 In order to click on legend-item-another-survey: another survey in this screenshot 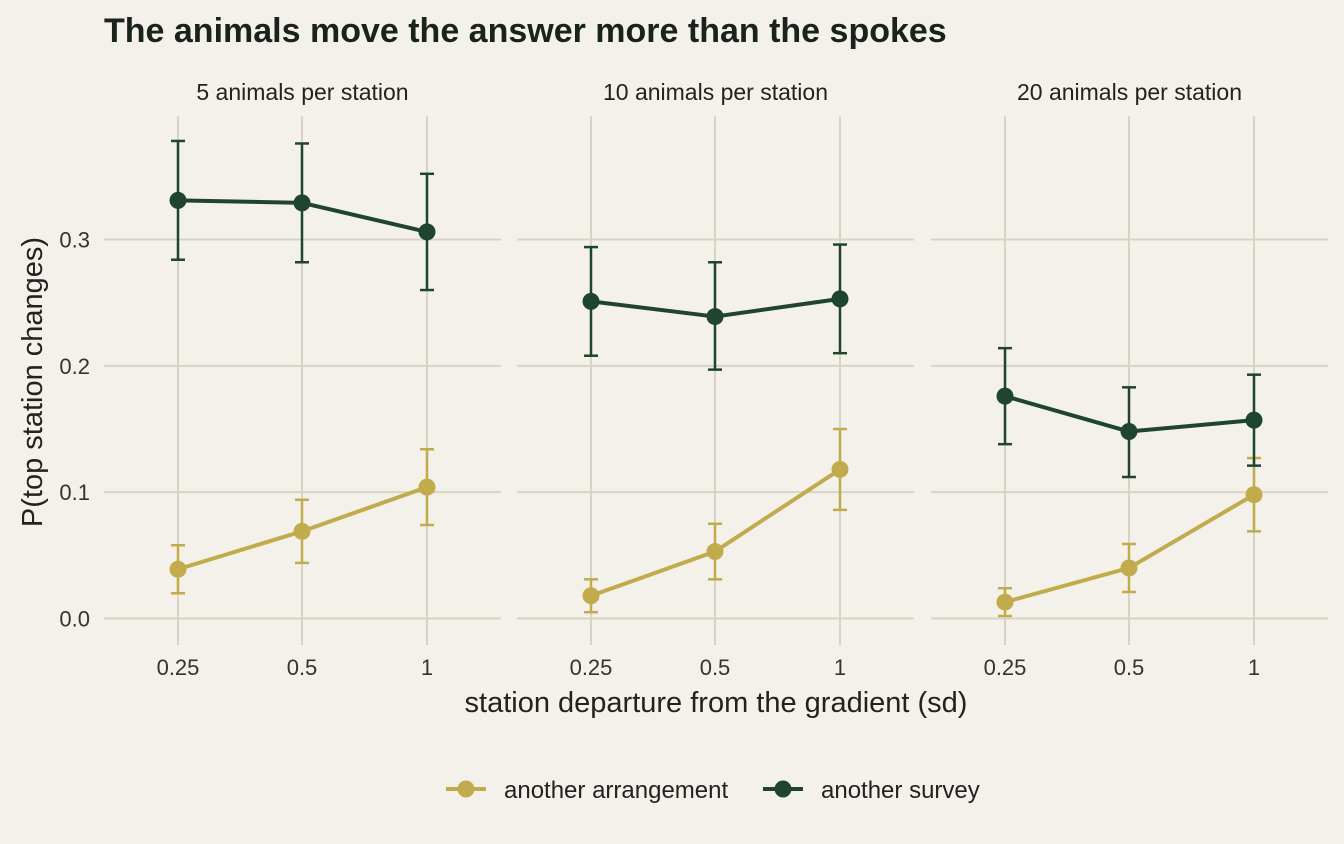, I will do `click(871, 790)`.